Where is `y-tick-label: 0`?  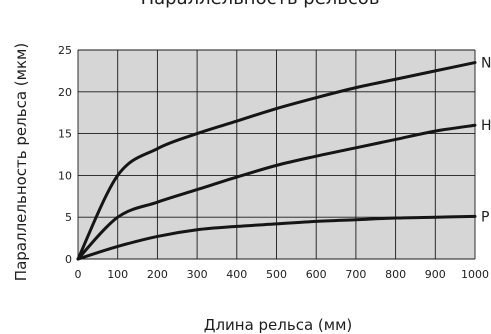 y-tick-label: 0 is located at coordinates (68, 259).